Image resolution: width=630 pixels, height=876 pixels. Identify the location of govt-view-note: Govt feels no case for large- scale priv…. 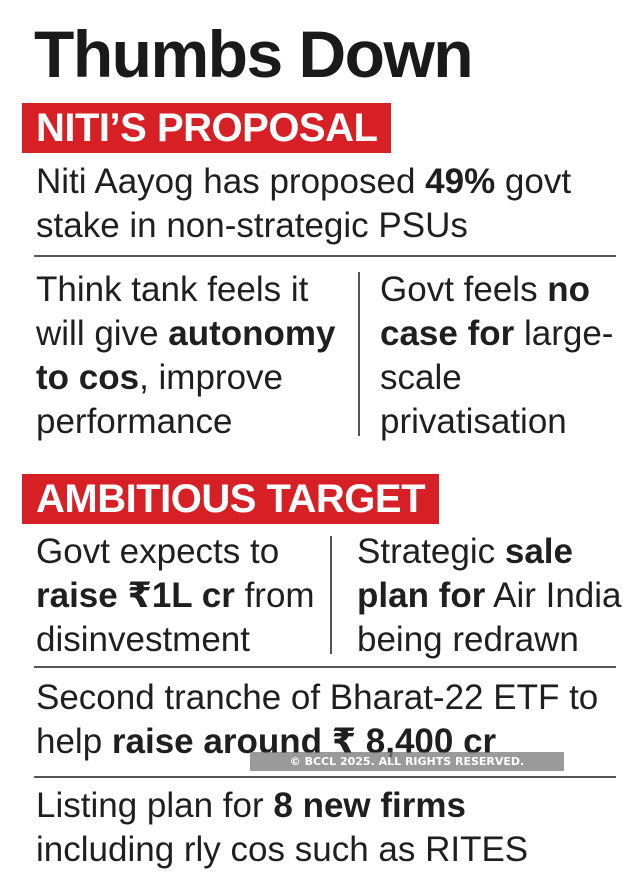
(497, 355).